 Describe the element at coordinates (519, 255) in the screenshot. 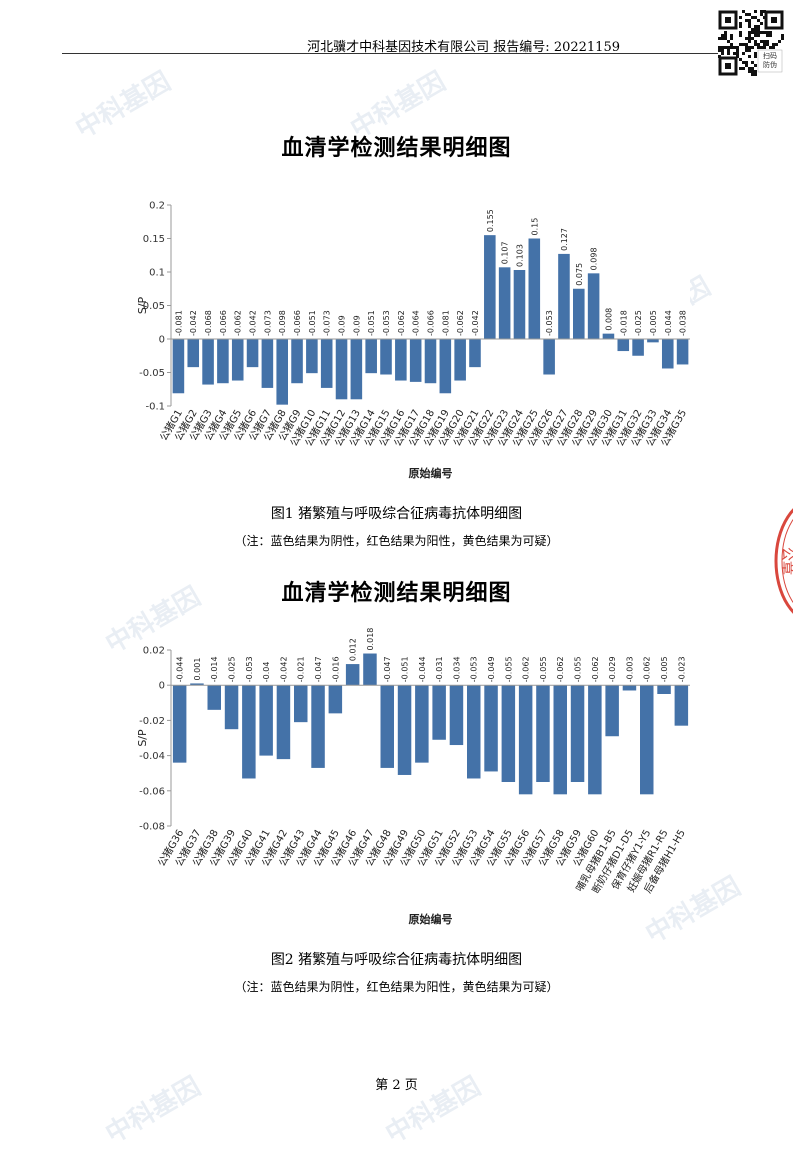

I see `value-label: 0.103` at that location.